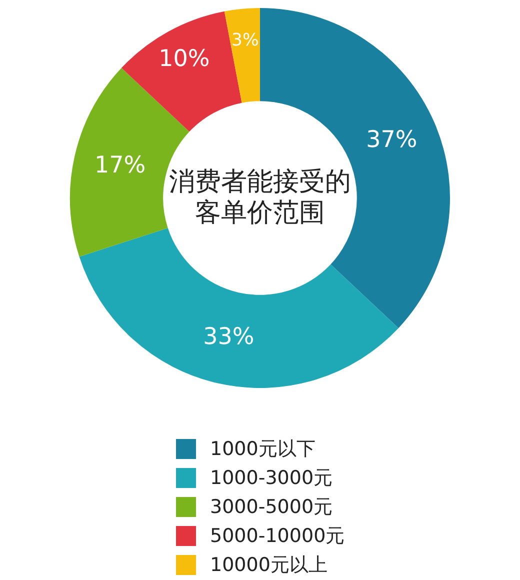 This screenshot has height=580, width=520. I want to click on data-label: 37%, so click(392, 140).